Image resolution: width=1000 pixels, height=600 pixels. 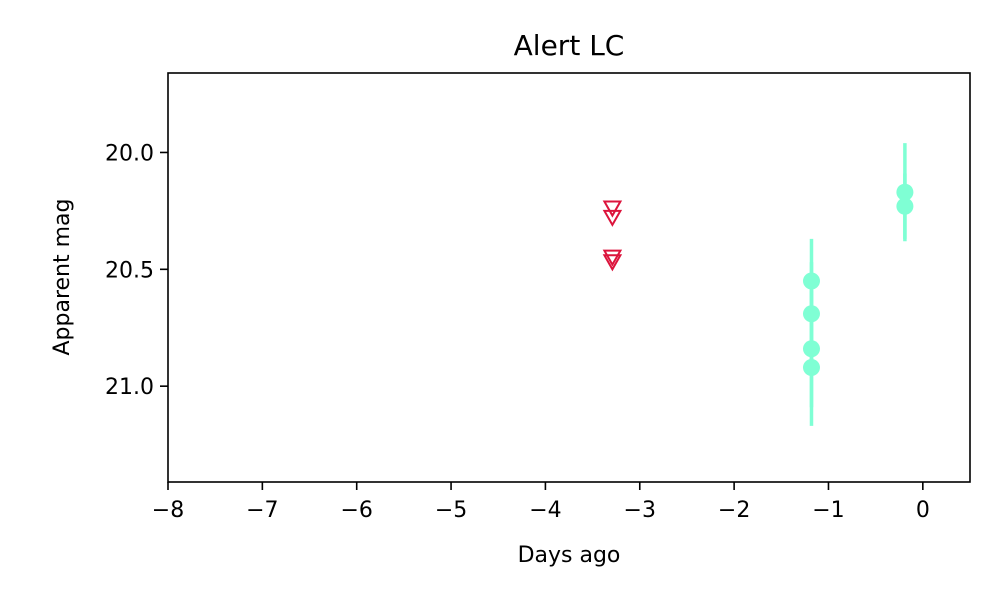 What do you see at coordinates (734, 510) in the screenshot?
I see `x-tick-label: −2` at bounding box center [734, 510].